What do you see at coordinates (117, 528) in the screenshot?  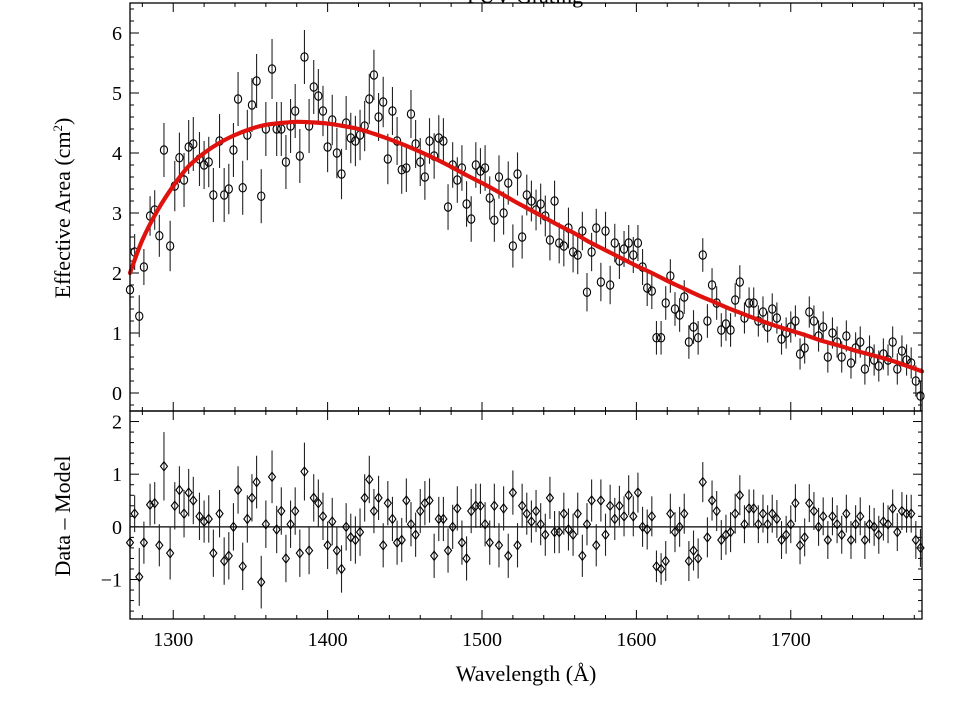 I see `bottom-y-tick-label: 0` at bounding box center [117, 528].